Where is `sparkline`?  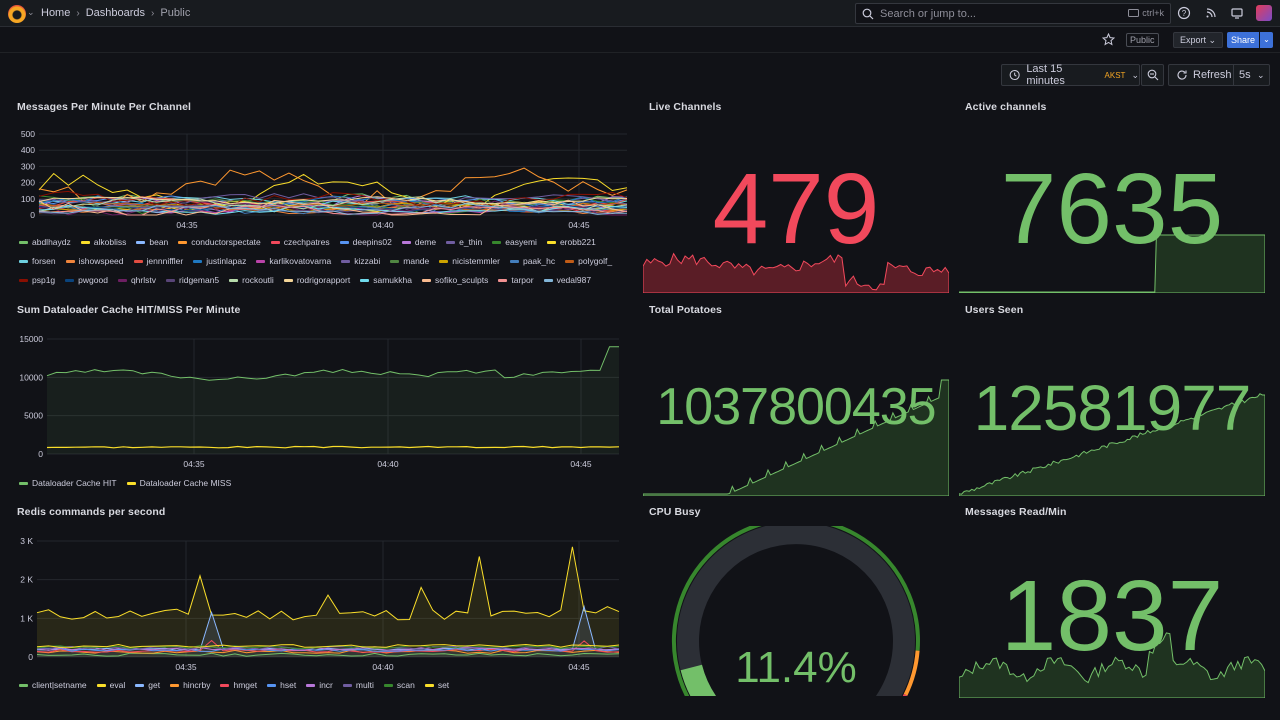
sparkline is located at coordinates (1112, 665).